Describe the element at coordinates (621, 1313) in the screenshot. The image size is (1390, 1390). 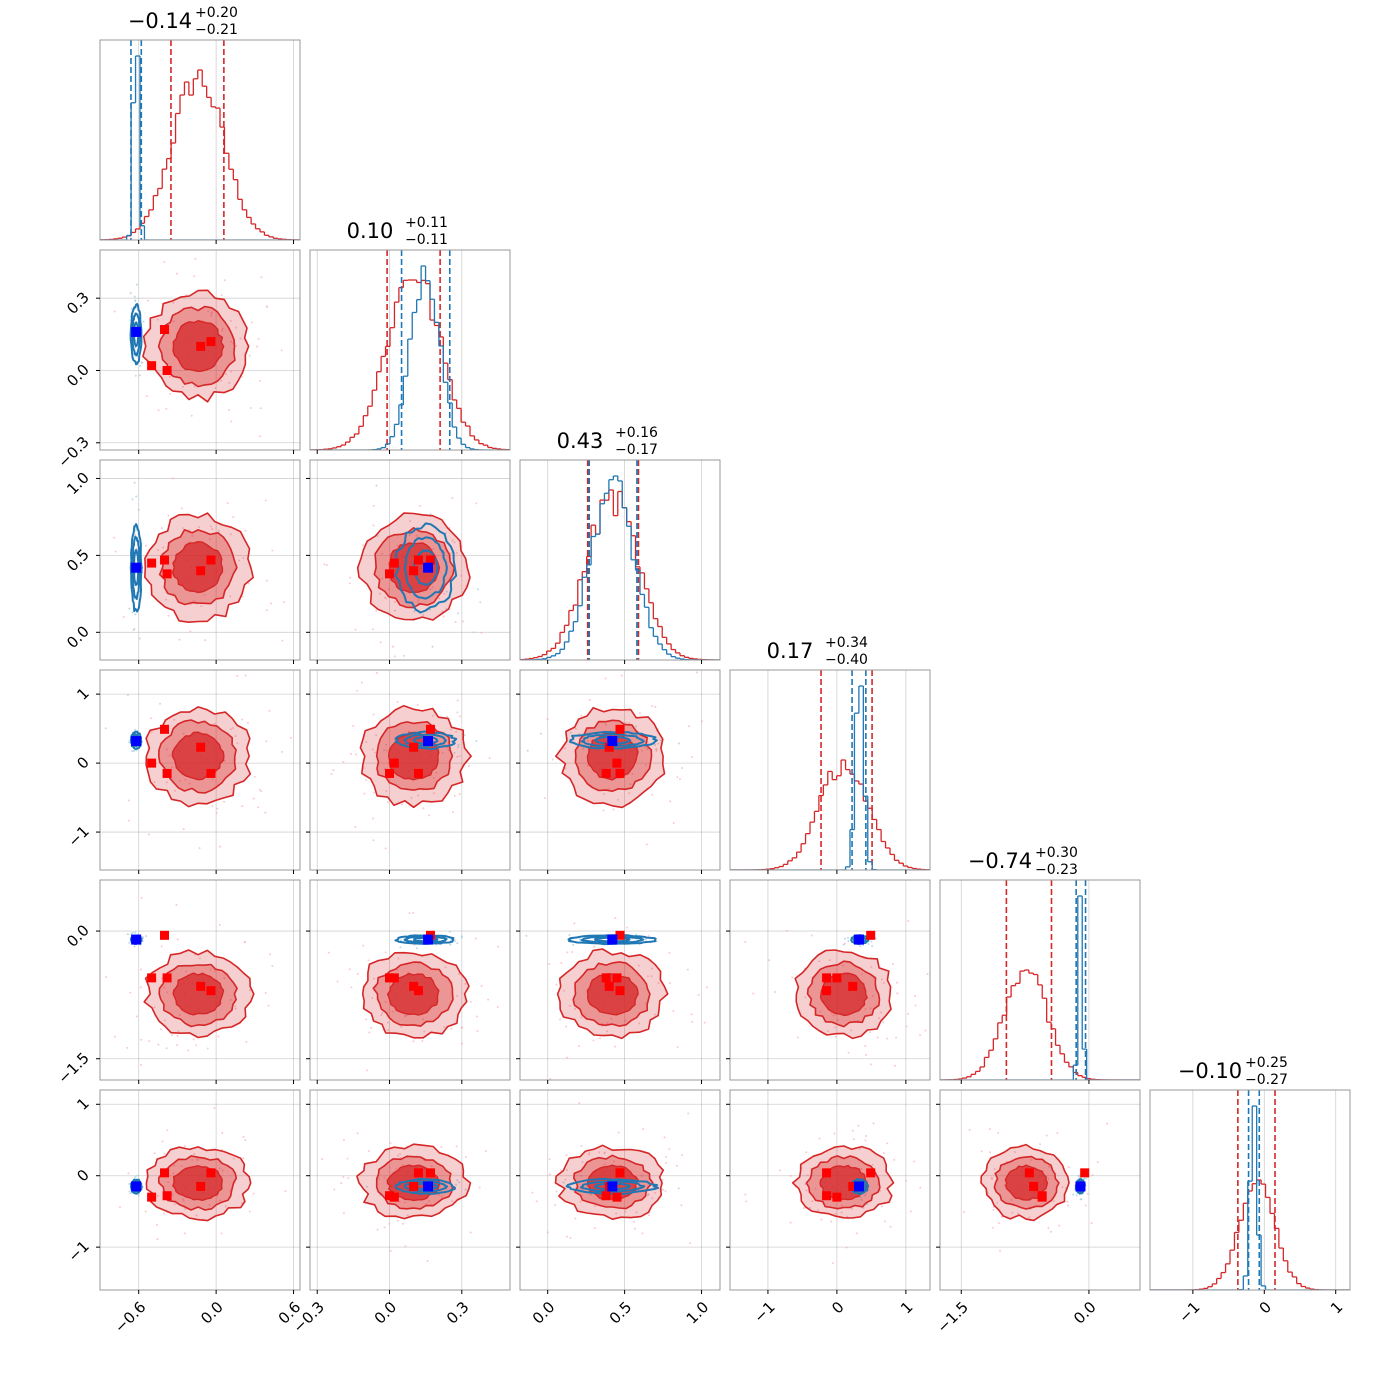
I see `x-tick-label: 0.5` at that location.